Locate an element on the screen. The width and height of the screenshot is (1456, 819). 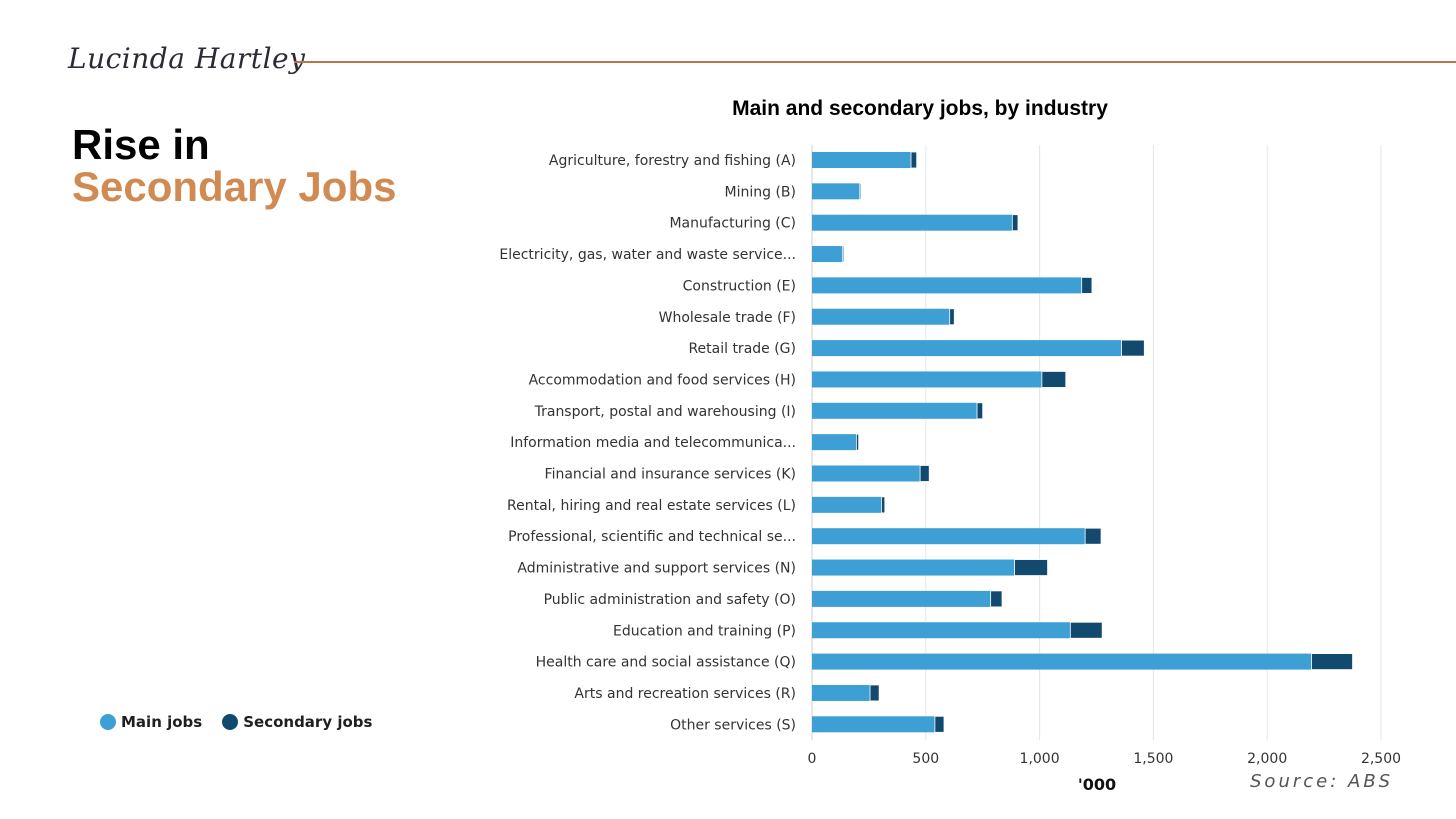
headline-line-2: Secondary Jobs is located at coordinates (234, 186).